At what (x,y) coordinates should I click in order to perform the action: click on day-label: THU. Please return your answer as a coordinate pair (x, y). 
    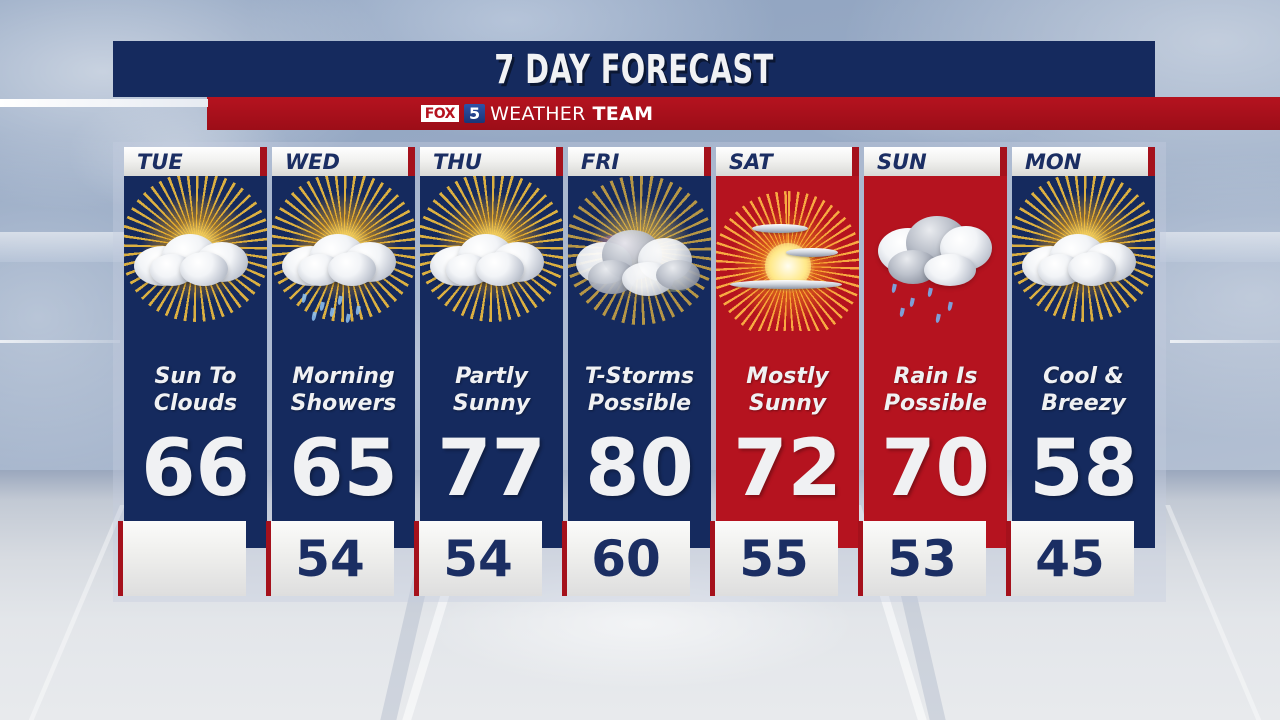
    Looking at the image, I should click on (457, 161).